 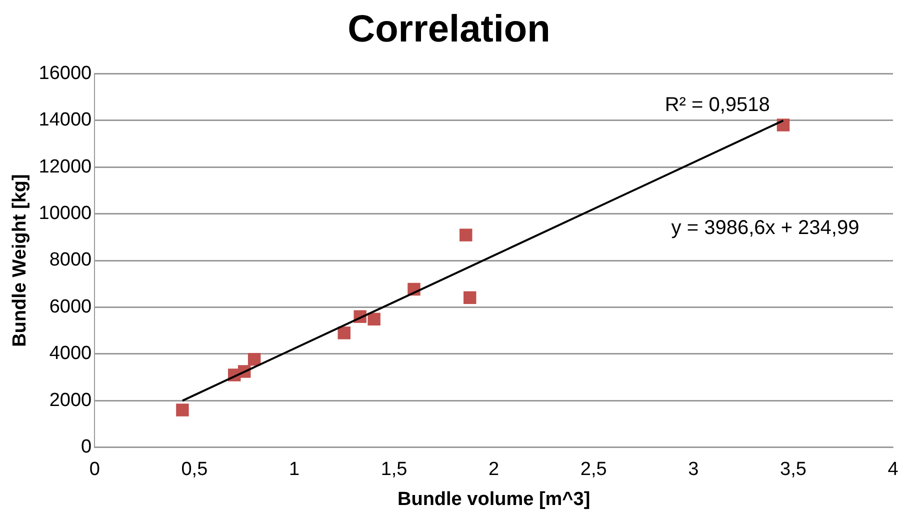 I want to click on x-tick-label: 0,5, so click(x=194, y=469).